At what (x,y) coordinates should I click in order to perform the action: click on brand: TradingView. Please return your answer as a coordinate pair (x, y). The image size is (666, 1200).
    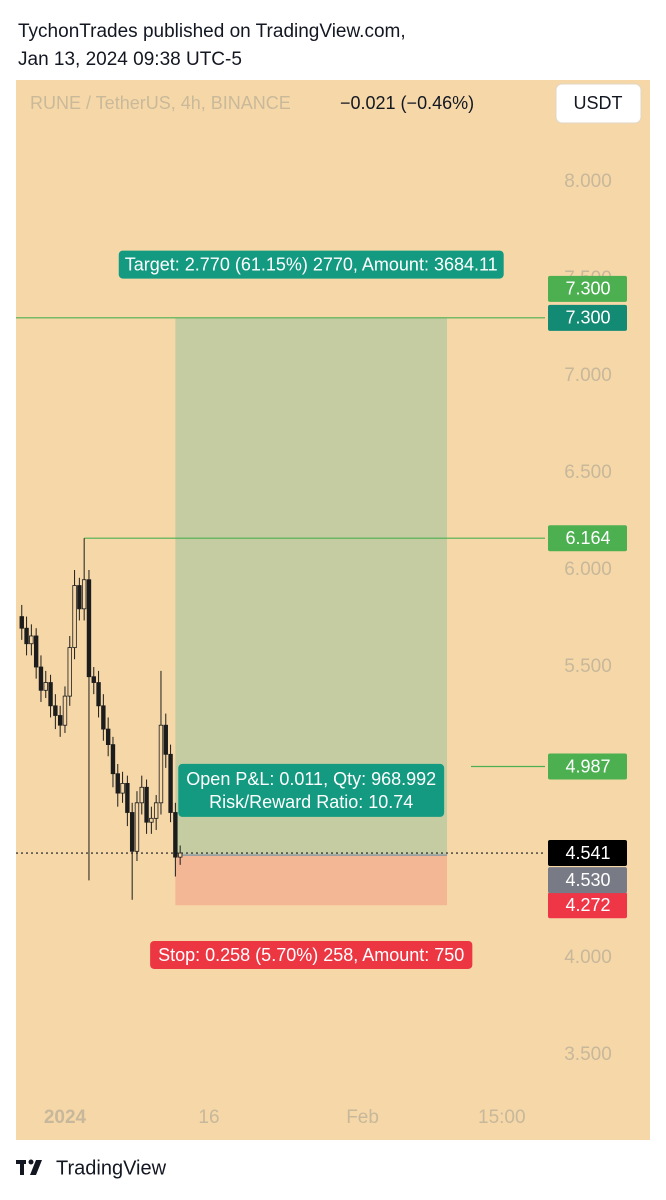
    Looking at the image, I should click on (111, 1168).